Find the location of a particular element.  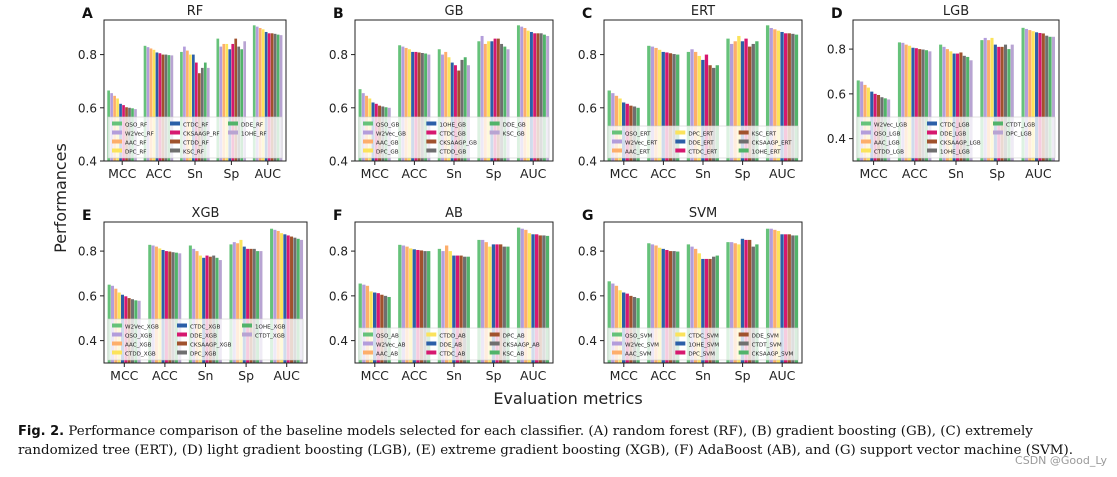

bar-C-CTDC_ERT-Sp is located at coordinates (746, 100).